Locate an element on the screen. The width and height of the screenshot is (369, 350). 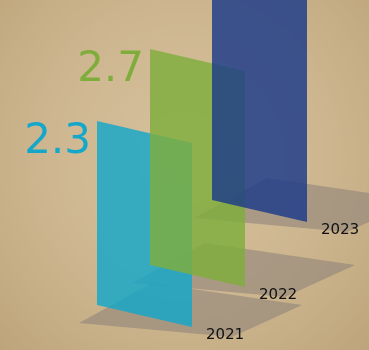
year-labels: 2021 2022 2023 is located at coordinates (282, 281).